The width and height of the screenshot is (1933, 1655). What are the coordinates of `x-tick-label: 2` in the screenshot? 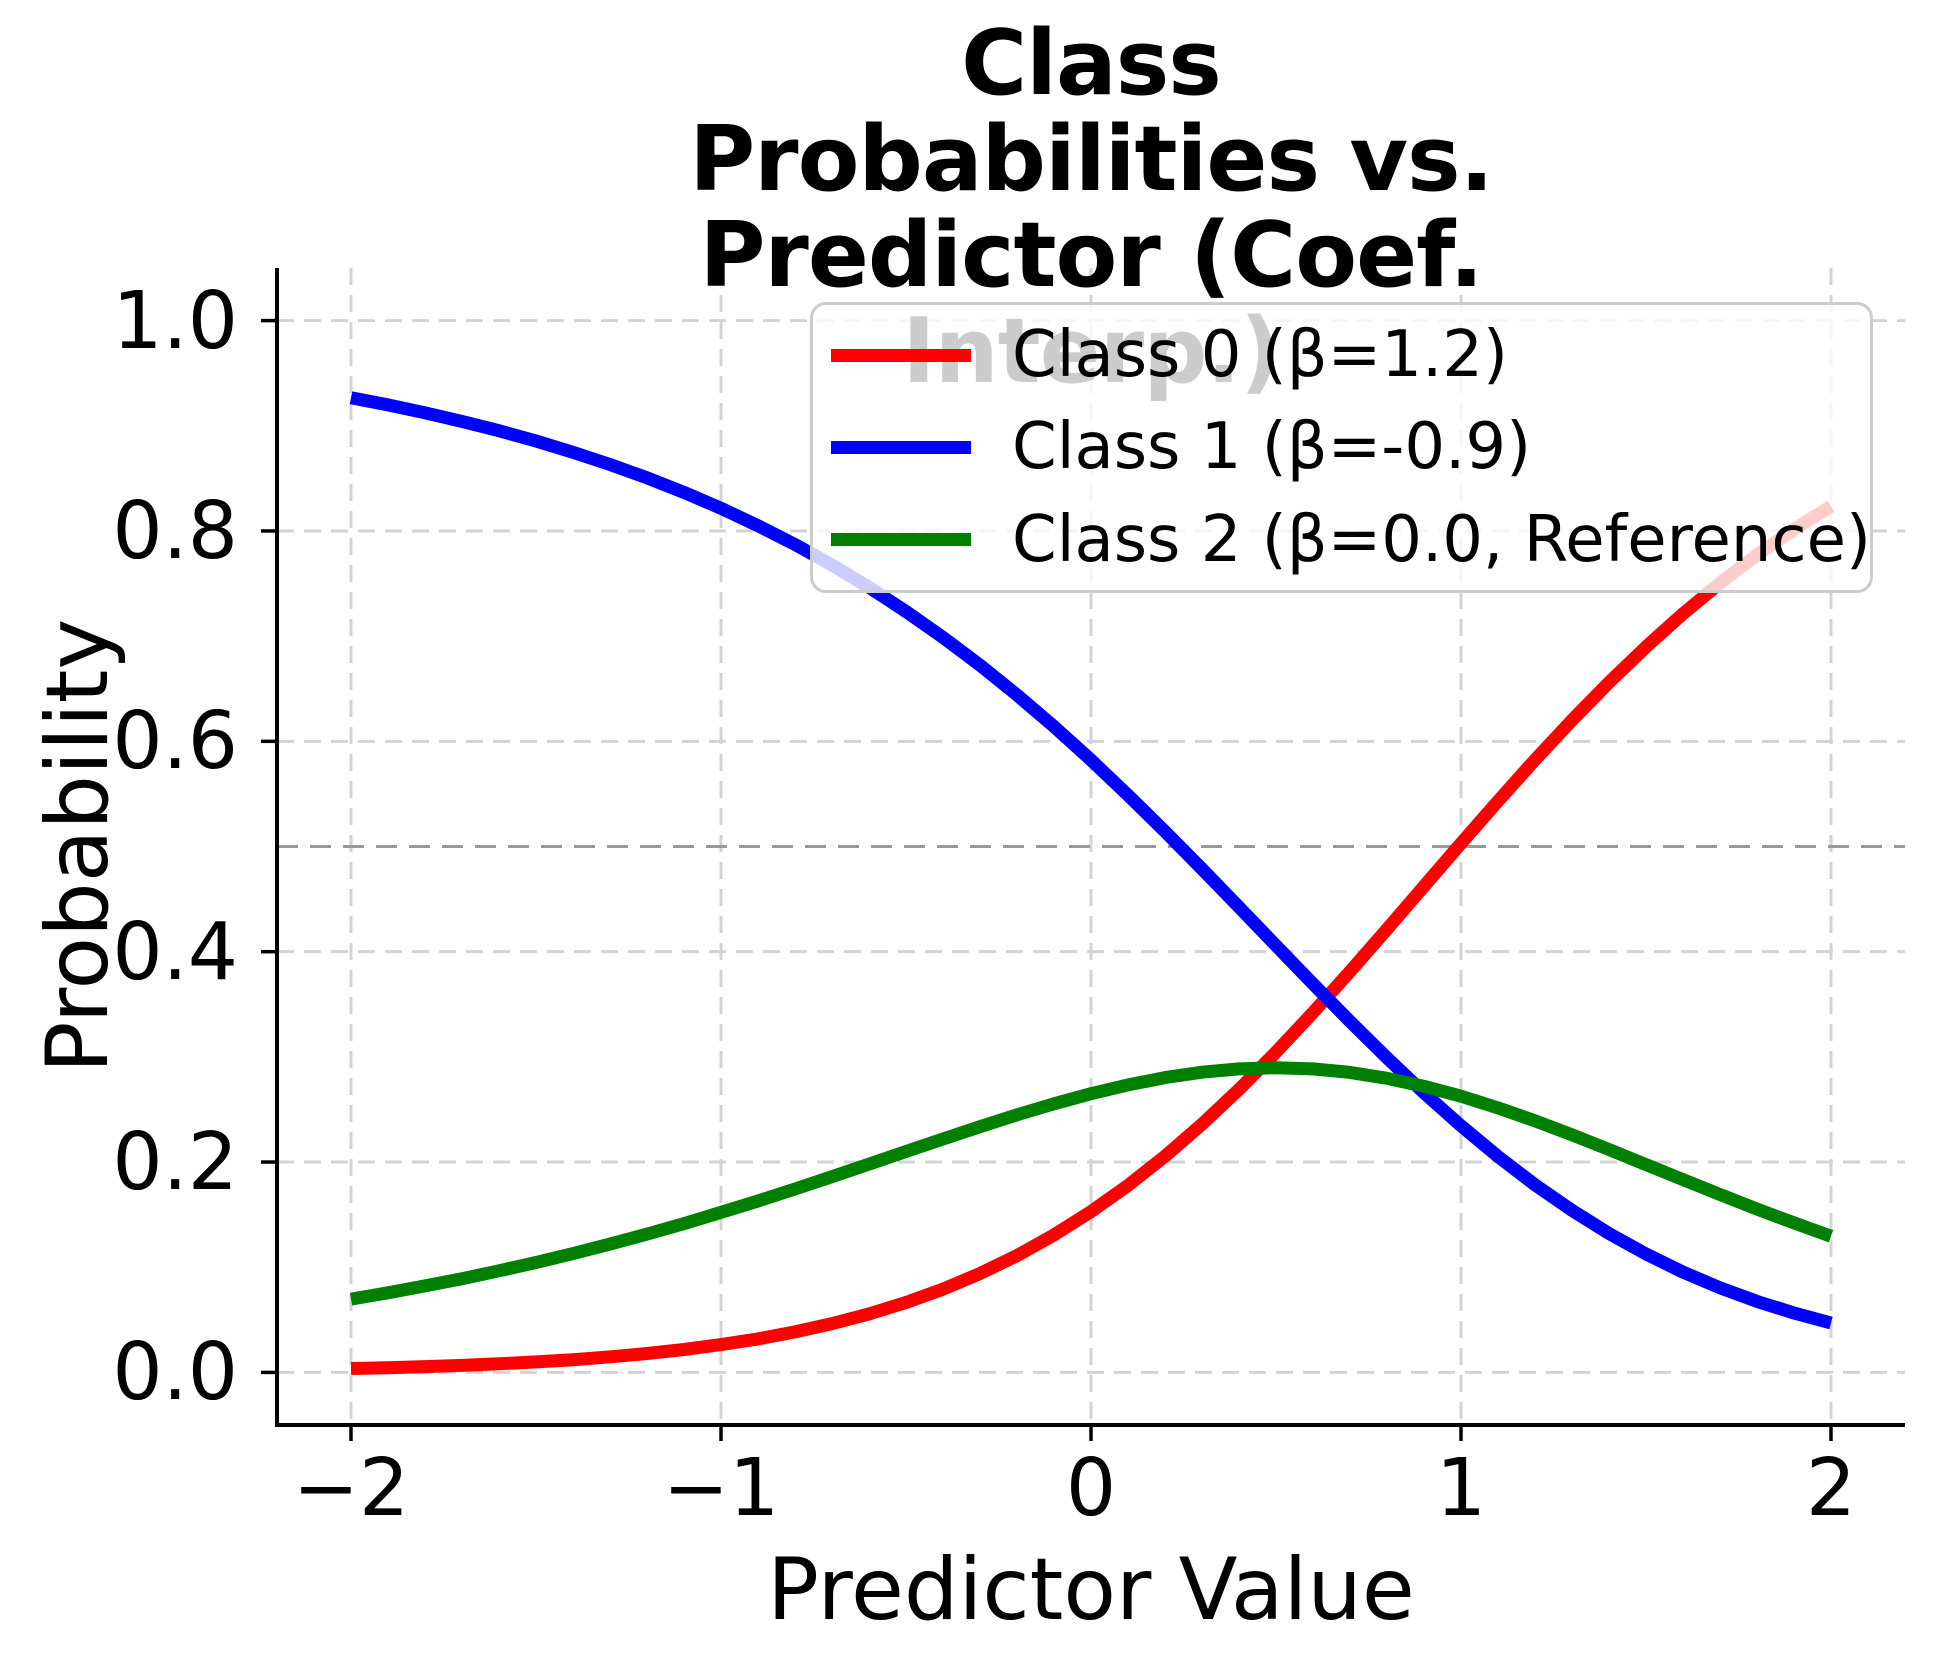 It's located at (1831, 1488).